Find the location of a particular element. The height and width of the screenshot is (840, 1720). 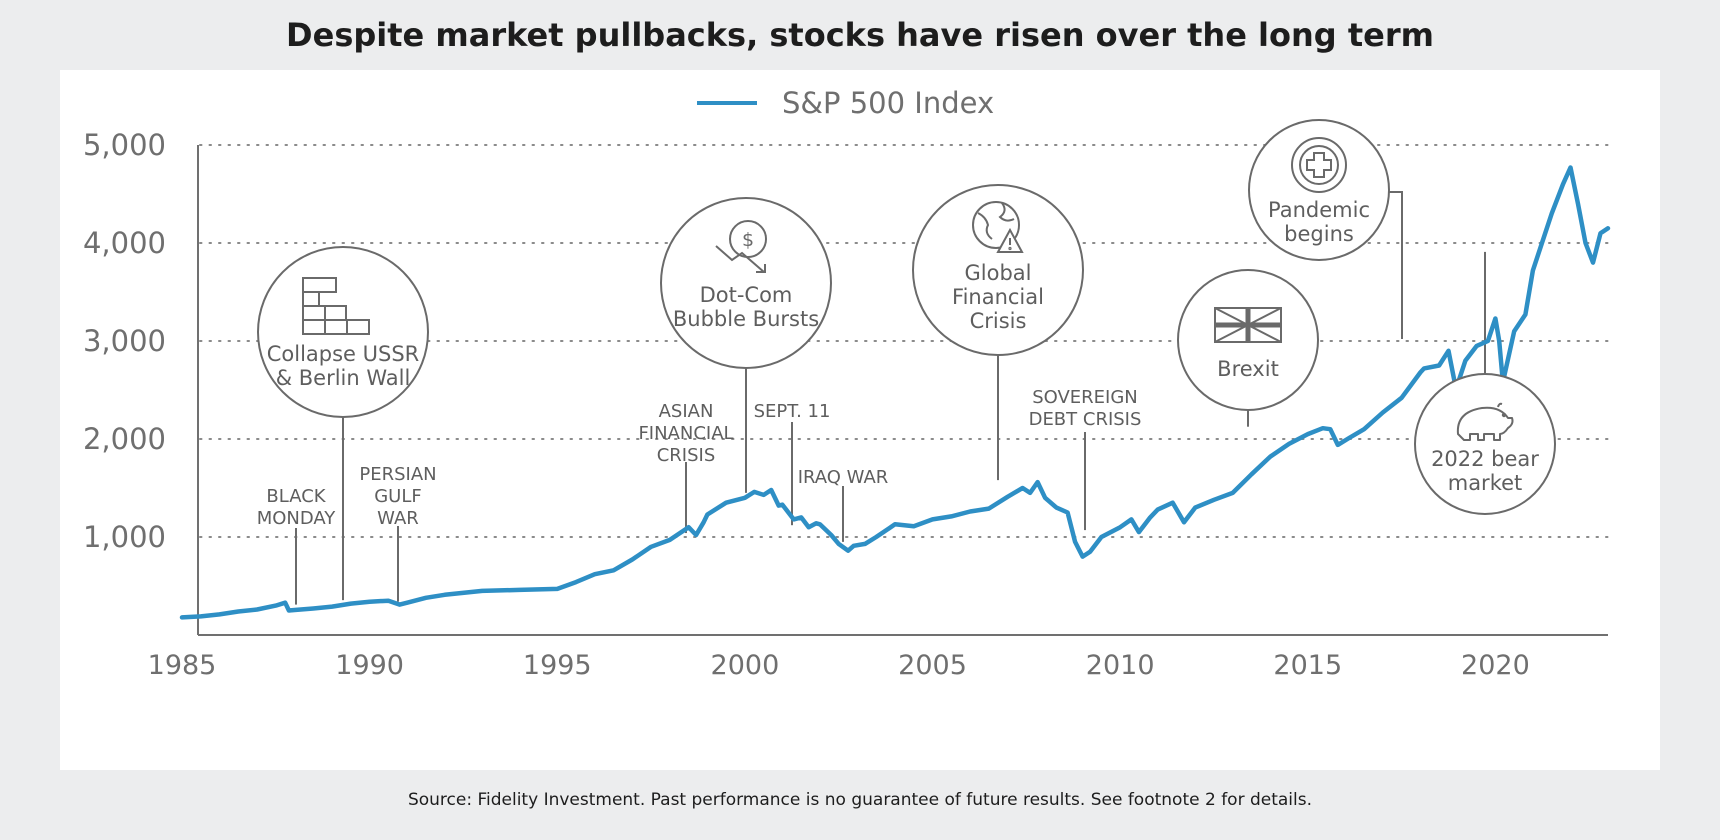

annotation-label: BLACK is located at coordinates (296, 496).